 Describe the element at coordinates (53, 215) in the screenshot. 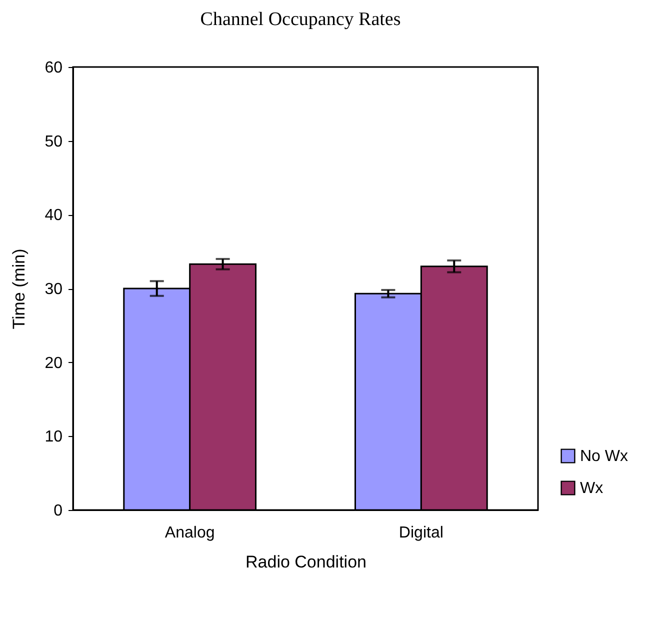

I see `y-tick-label: 40` at that location.